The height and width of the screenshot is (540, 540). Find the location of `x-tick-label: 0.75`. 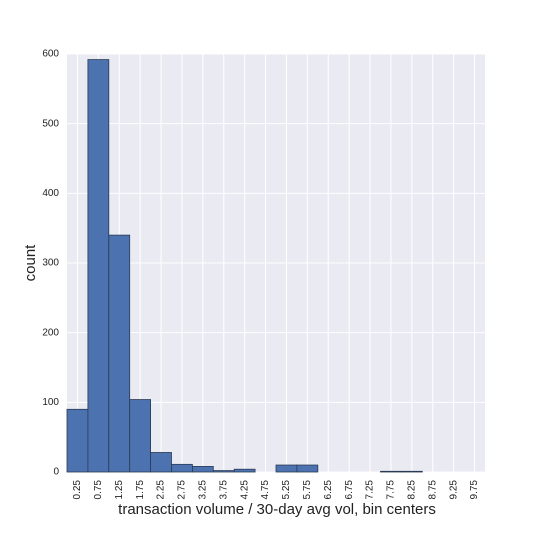

x-tick-label: 0.75 is located at coordinates (98, 490).